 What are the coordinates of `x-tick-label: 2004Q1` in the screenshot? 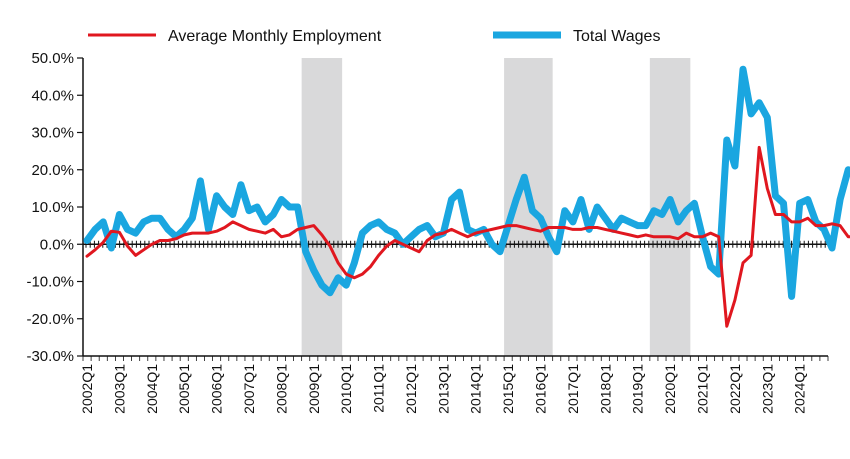 It's located at (152, 389).